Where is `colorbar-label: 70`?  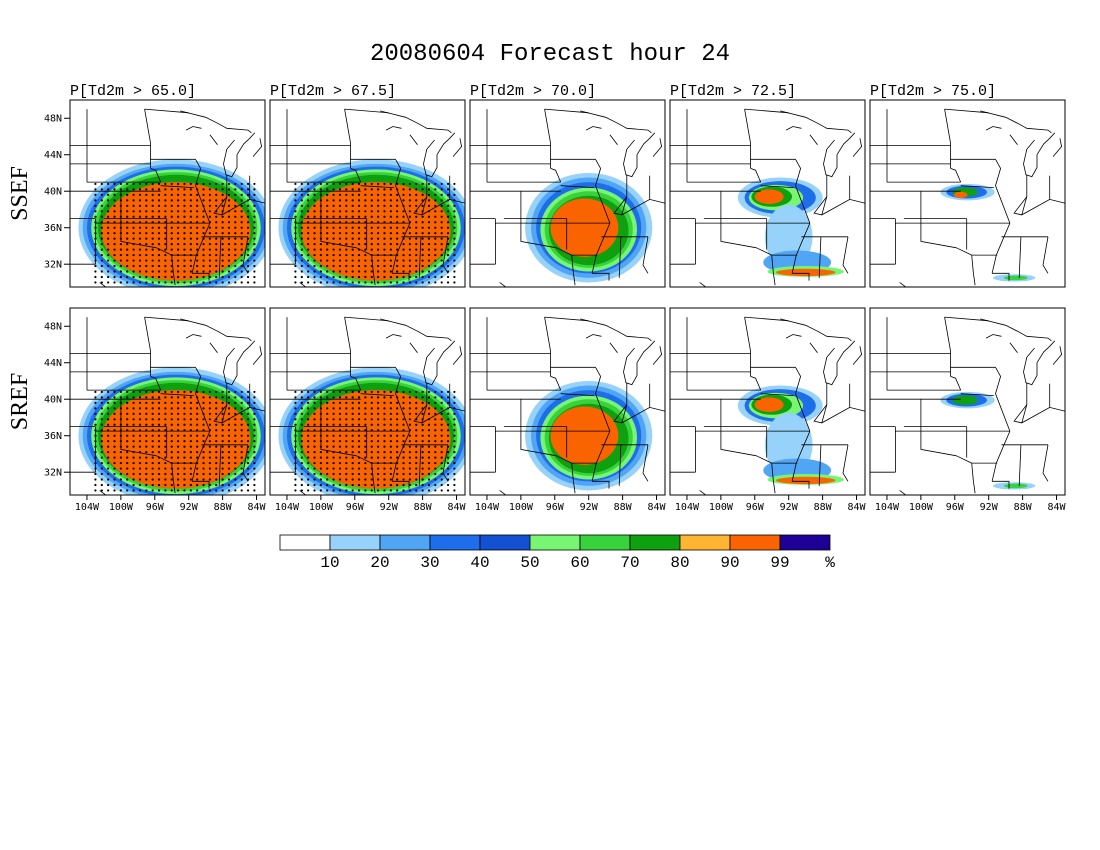
colorbar-label: 70 is located at coordinates (629, 563).